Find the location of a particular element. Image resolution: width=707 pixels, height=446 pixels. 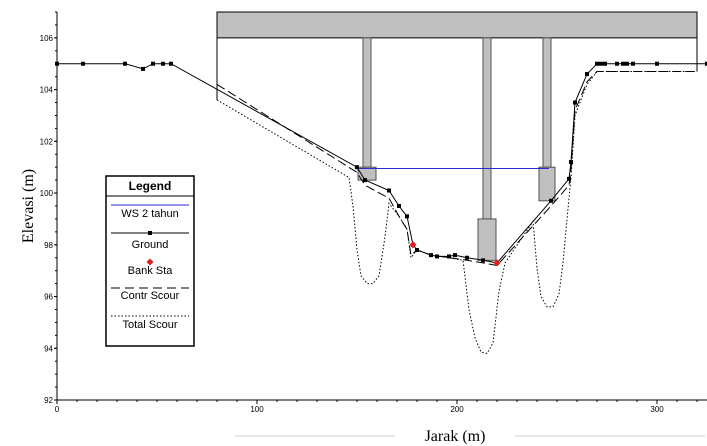

y-tick-label: 104 is located at coordinates (47, 90).